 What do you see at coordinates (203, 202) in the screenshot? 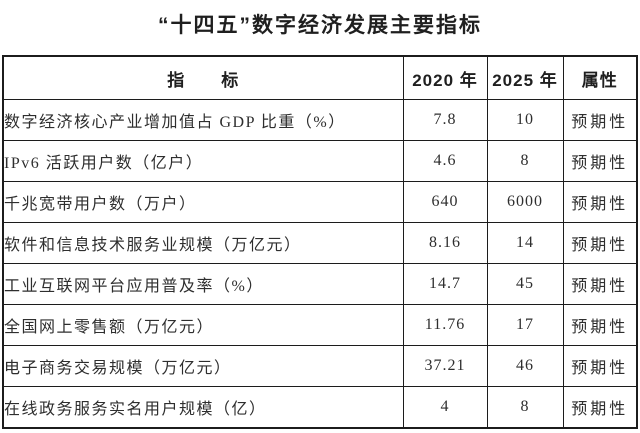
I see `indicator-cell: 千兆宽带用户数（万户）` at bounding box center [203, 202].